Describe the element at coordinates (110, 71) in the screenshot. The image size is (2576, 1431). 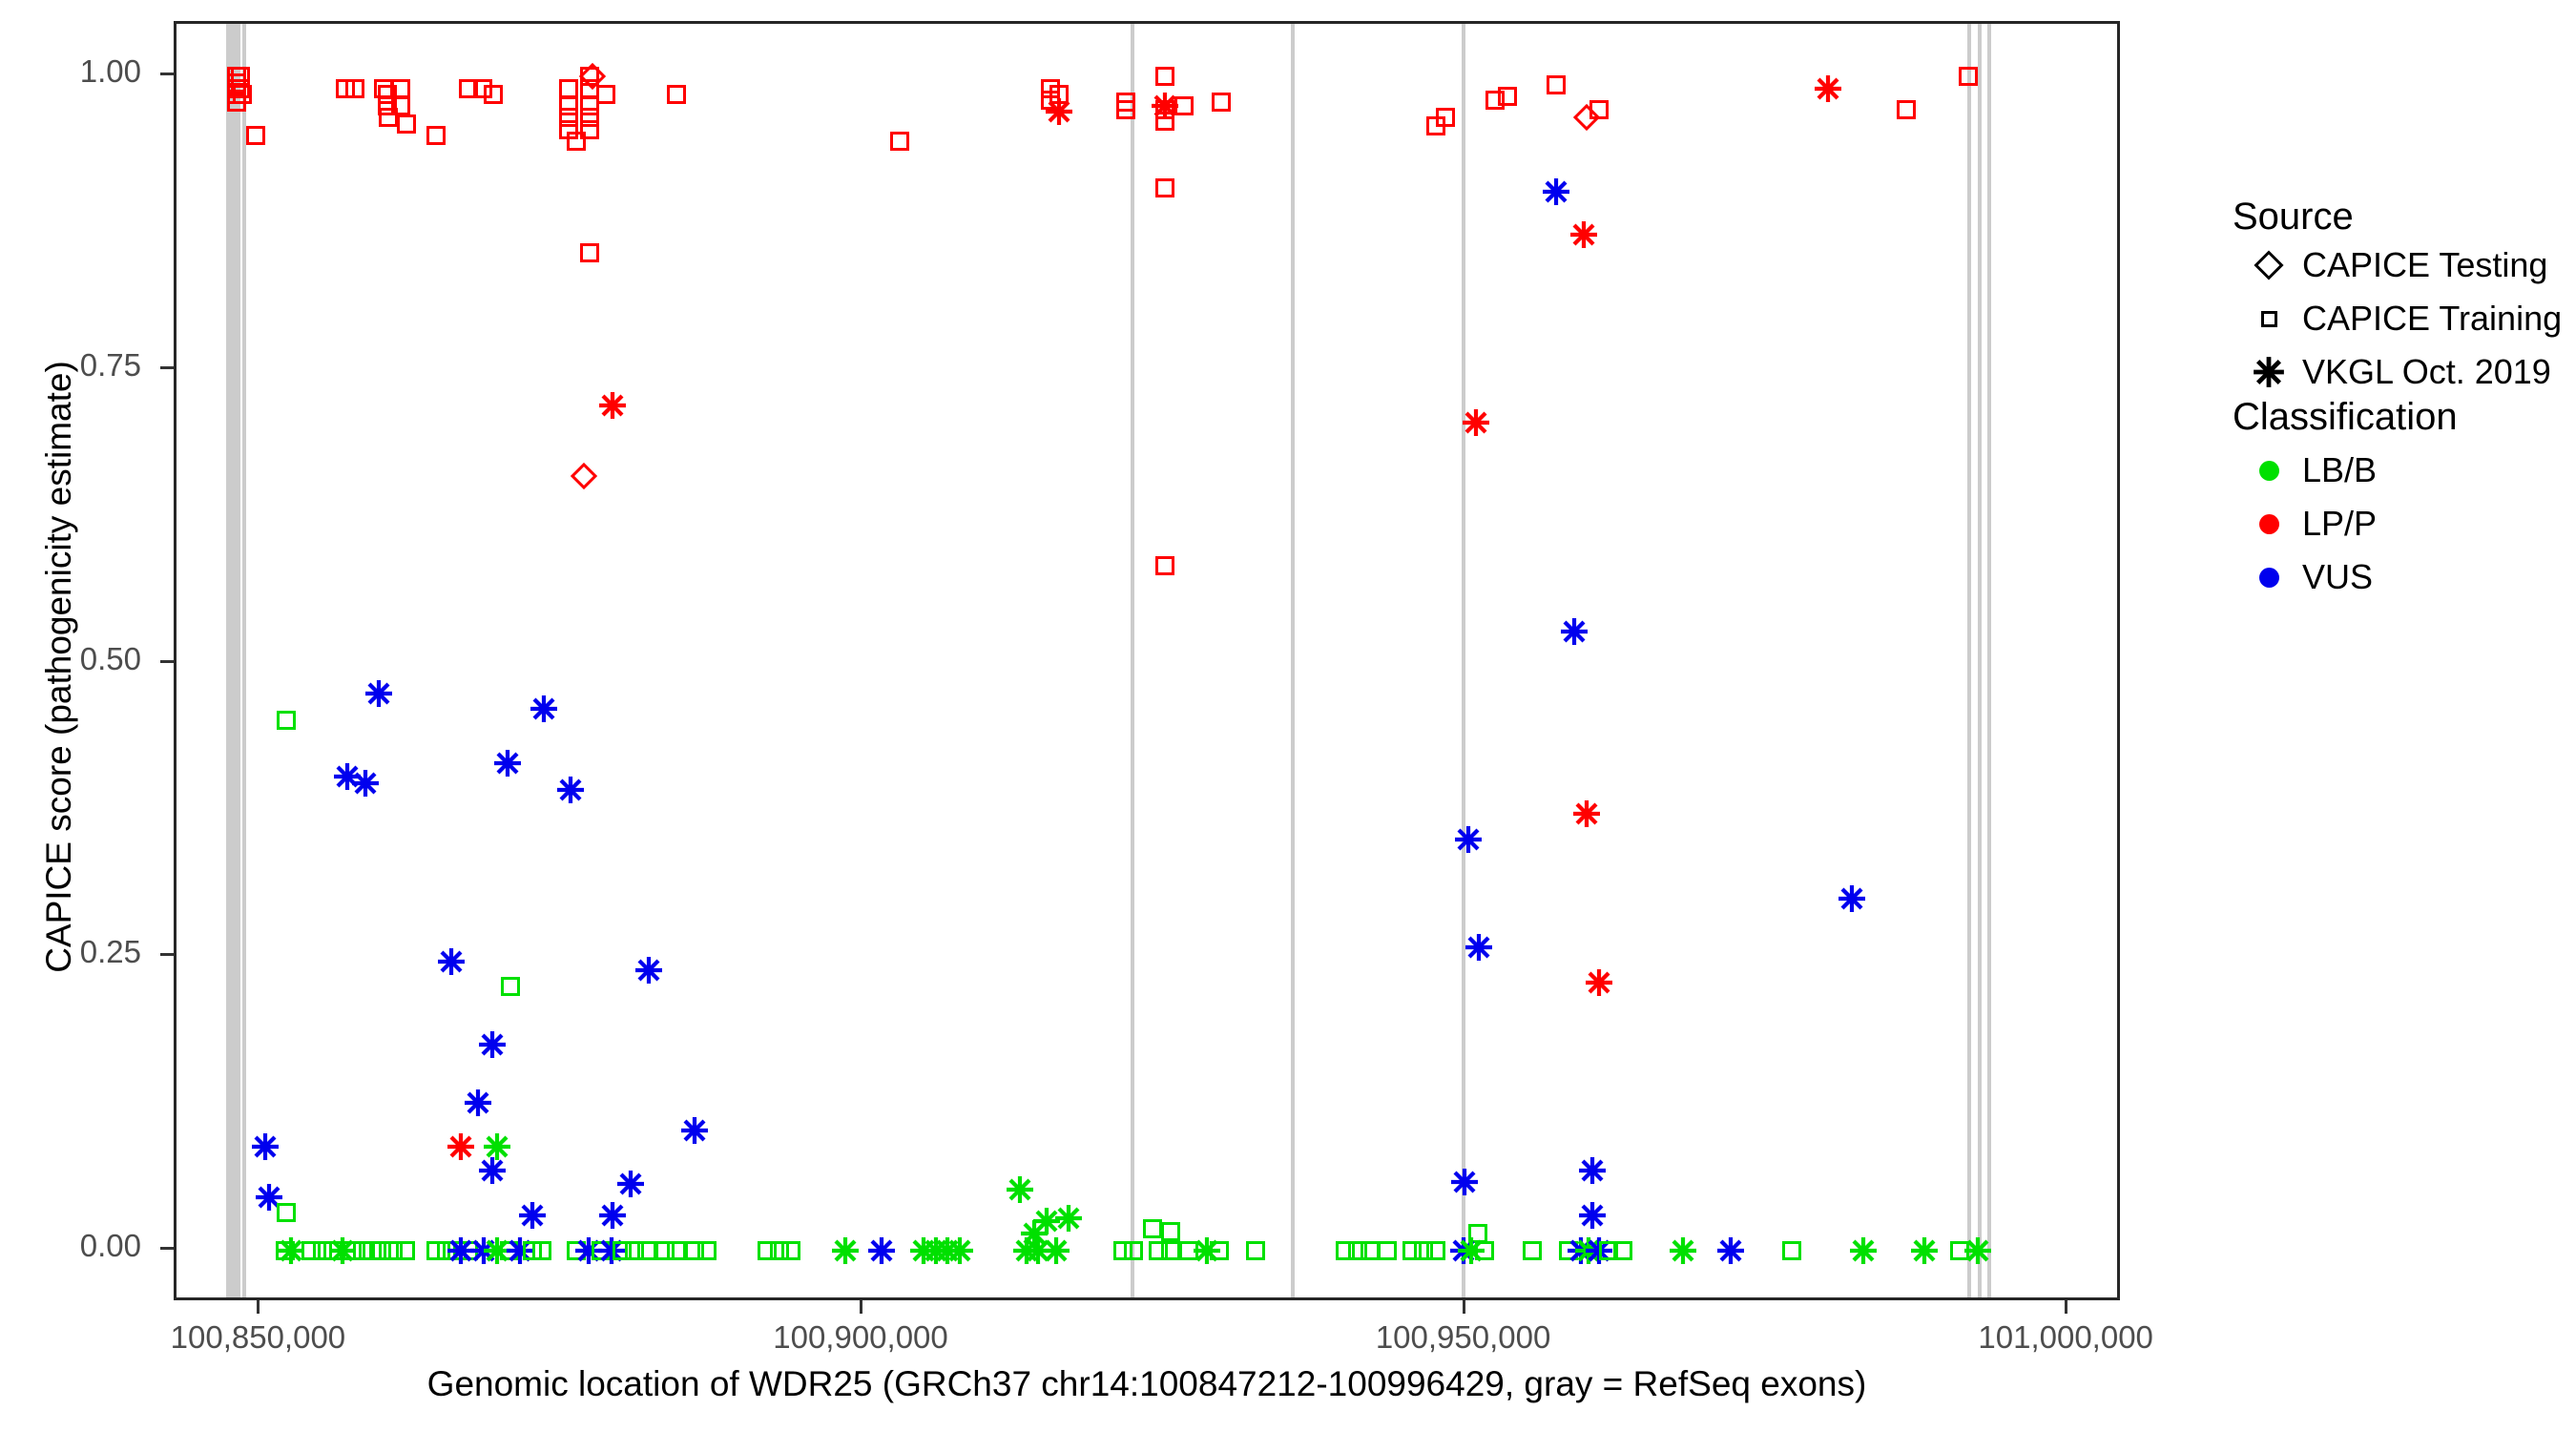
I see `y-tick-label: 1.00` at that location.